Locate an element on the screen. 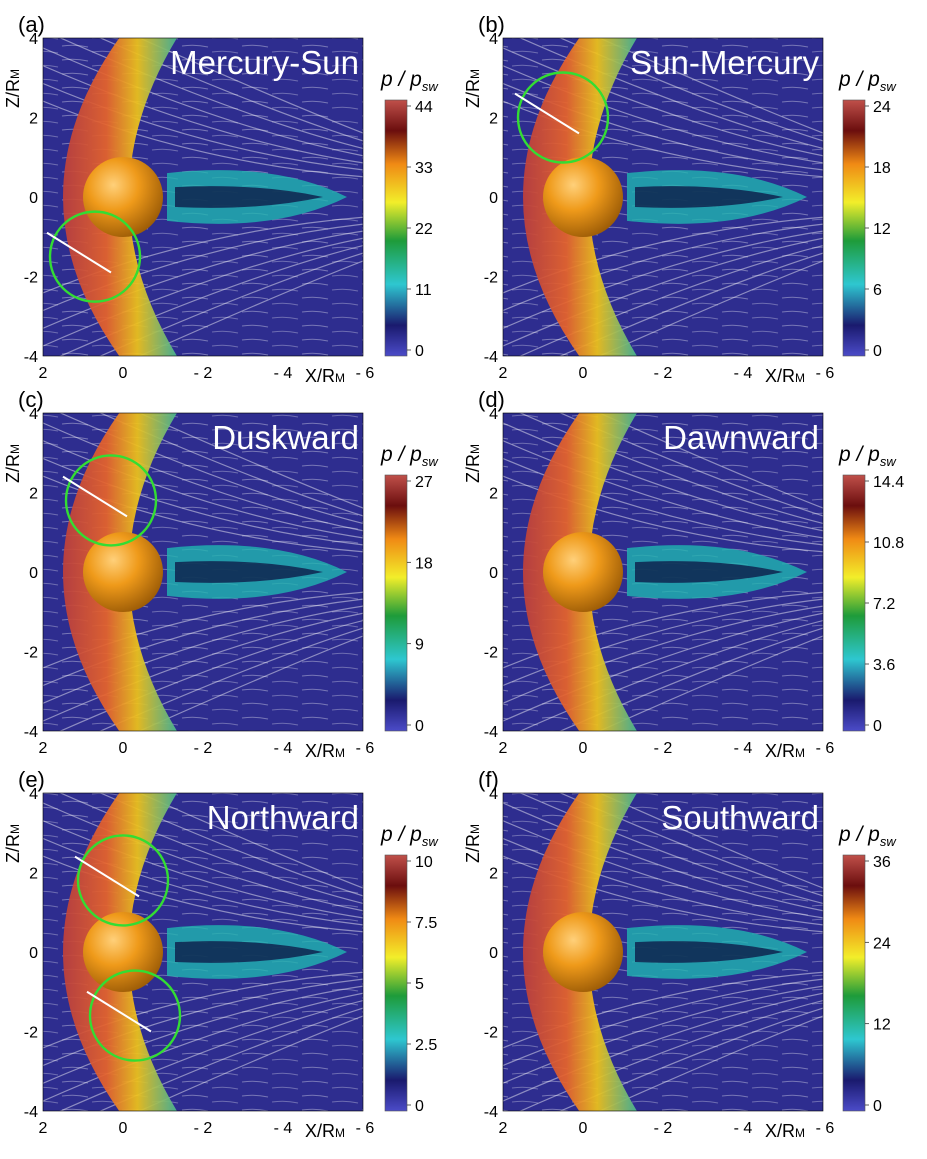  panel-letter: (d) is located at coordinates (491, 399).